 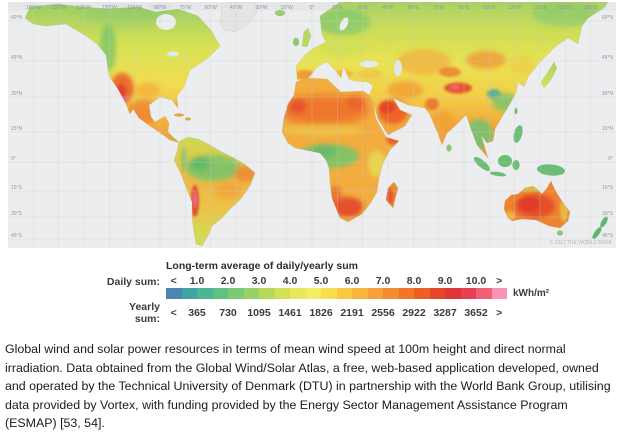 I want to click on axis-label: 45°W, so click(x=236, y=8).